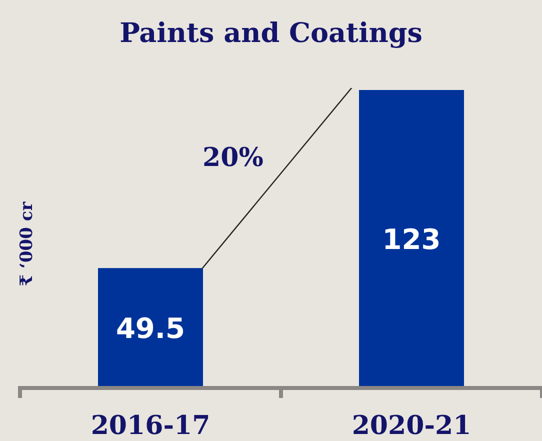  What do you see at coordinates (27, 243) in the screenshot?
I see `y-axis-title: ₹ ‘000 cr` at bounding box center [27, 243].